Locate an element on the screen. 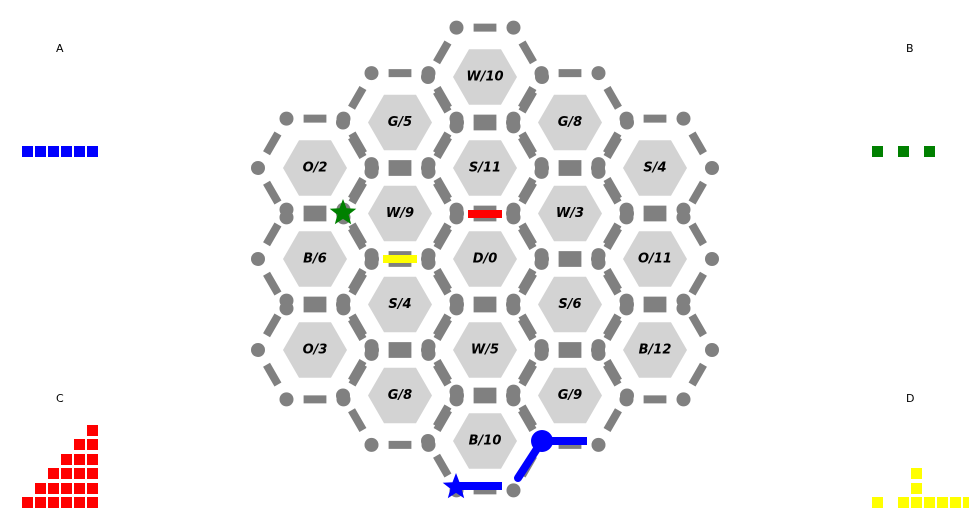  tile-label: W/10 is located at coordinates (484, 77).